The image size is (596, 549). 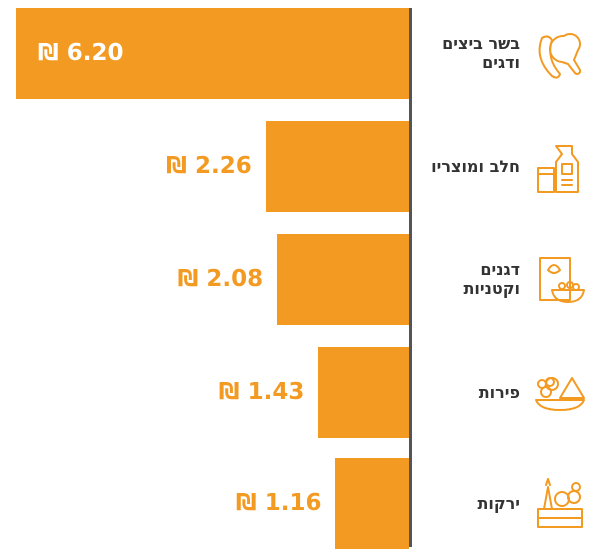 What do you see at coordinates (278, 503) in the screenshot?
I see `value-label: ₪ 1.16` at bounding box center [278, 503].